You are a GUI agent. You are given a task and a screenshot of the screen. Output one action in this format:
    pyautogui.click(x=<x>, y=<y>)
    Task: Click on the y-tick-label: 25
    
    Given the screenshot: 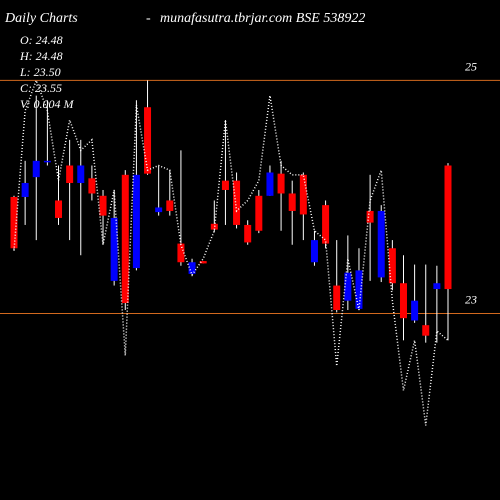 What is the action you would take?
    pyautogui.click(x=471, y=66)
    